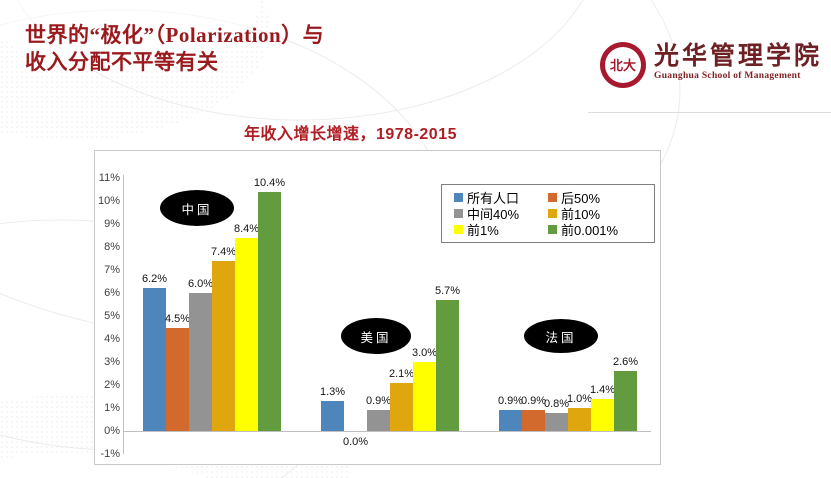 The width and height of the screenshot is (831, 478). I want to click on y-axis-tick-label: 1%, so click(112, 408).